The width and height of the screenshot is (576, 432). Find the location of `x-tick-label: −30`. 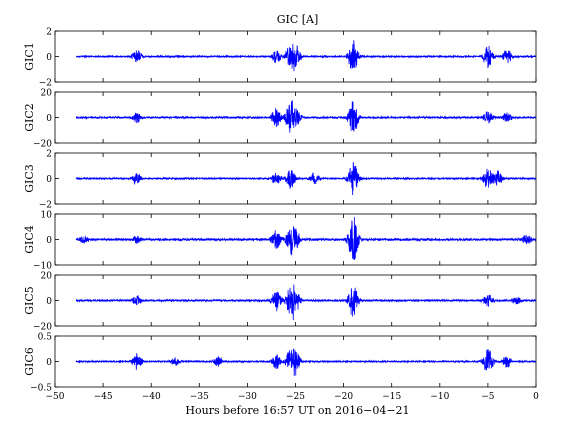

x-tick-label: −30 is located at coordinates (247, 397).